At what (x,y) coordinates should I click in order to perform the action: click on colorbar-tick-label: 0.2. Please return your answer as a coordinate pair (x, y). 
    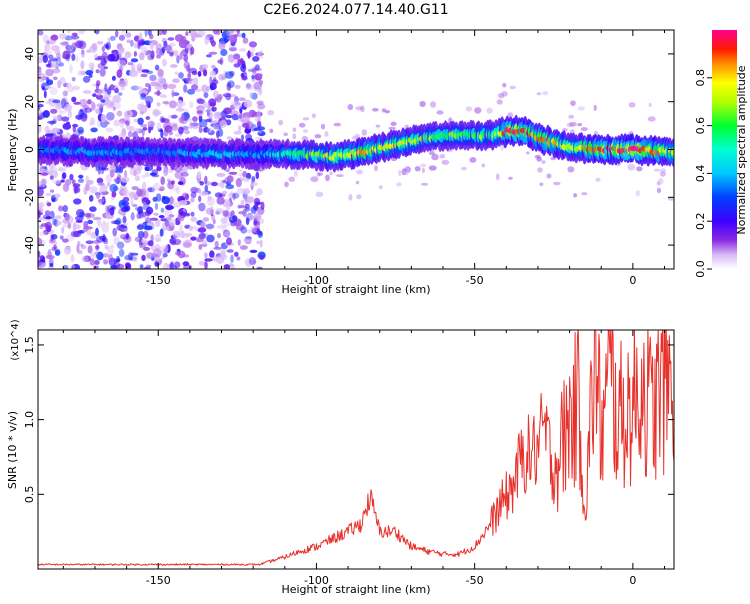
    Looking at the image, I should click on (700, 221).